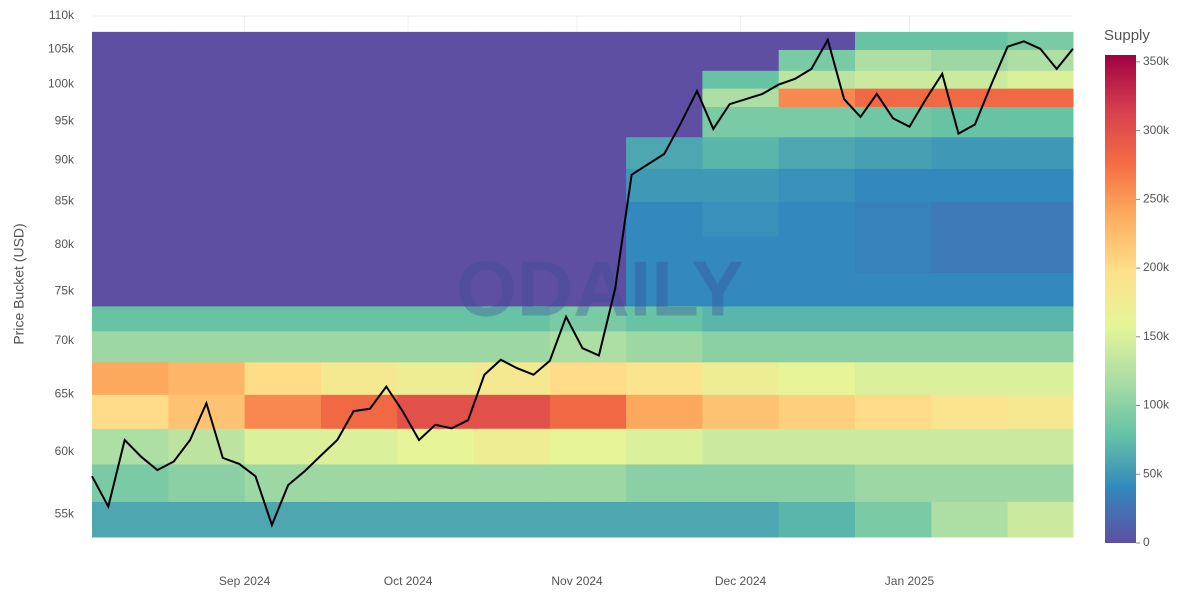 The image size is (1199, 602). Describe the element at coordinates (741, 581) in the screenshot. I see `x-tick-label: Dec 2024` at that location.